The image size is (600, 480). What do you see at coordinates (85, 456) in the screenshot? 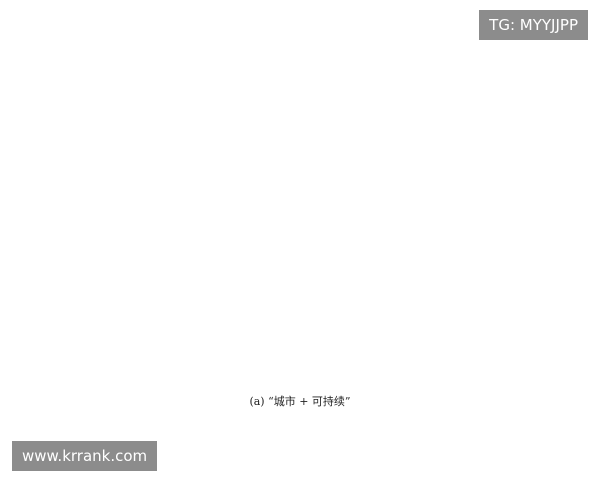
I see `watermark: www.krrank.com` at bounding box center [85, 456].